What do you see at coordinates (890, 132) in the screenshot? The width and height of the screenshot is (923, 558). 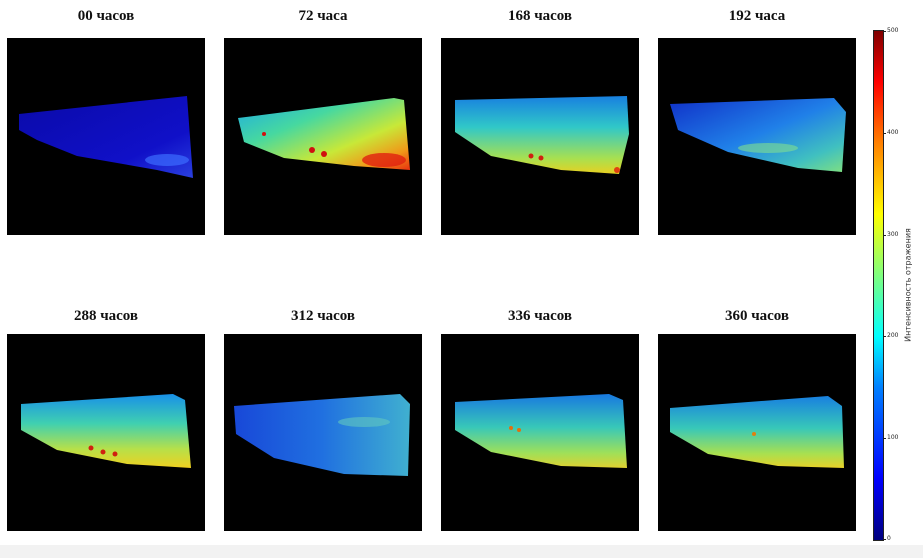 I see `colorbar-tick: 400` at bounding box center [890, 132].